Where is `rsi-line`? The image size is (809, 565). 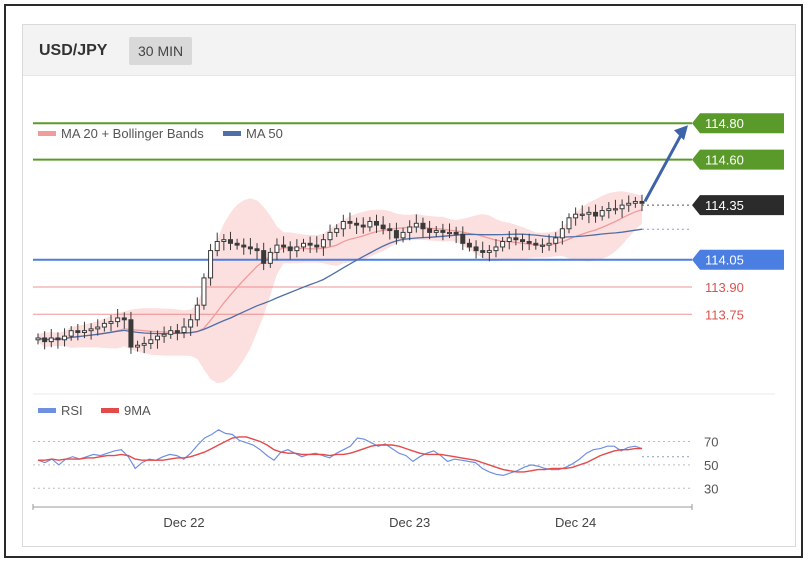 rsi-line is located at coordinates (340, 453).